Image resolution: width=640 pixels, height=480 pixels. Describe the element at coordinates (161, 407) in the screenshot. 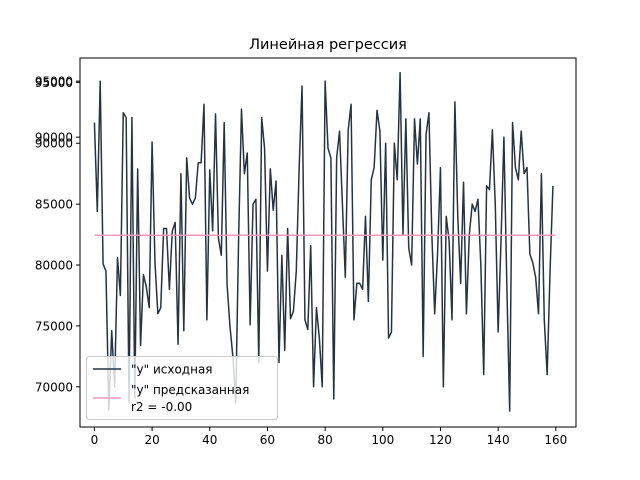

I see `legend-r2-label: r2 = -0.00` at that location.